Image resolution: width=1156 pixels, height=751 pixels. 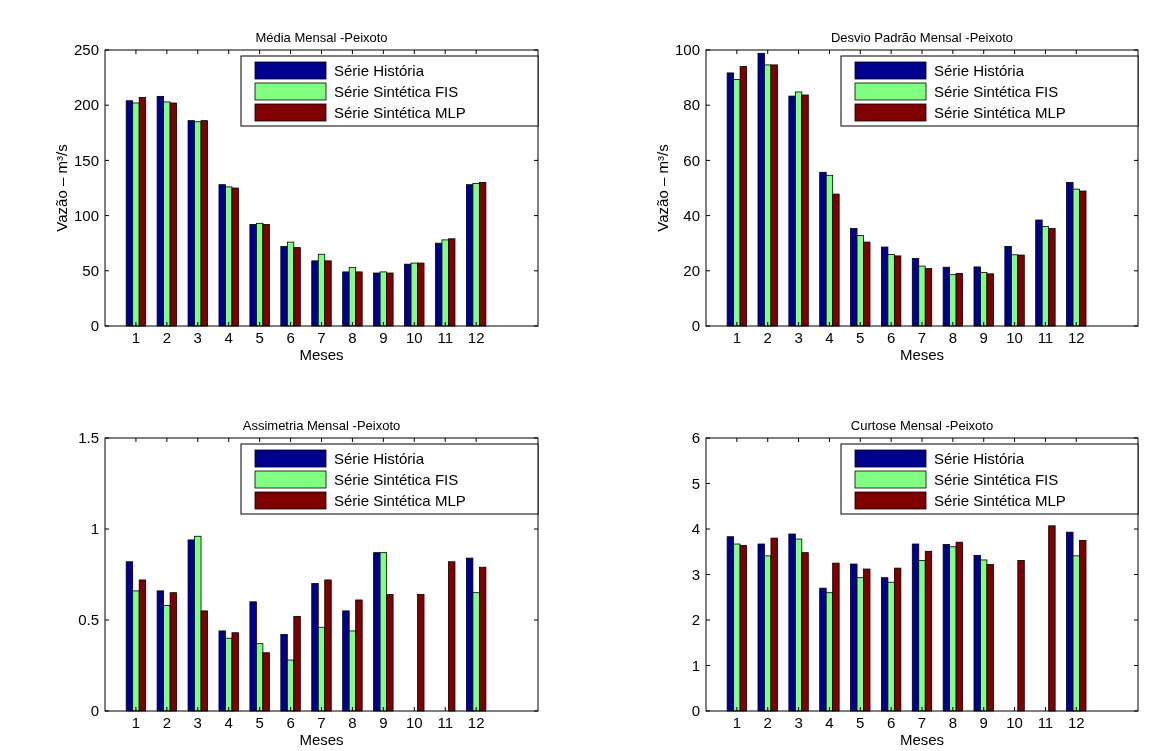 I want to click on y-tick-label: 0.5, so click(x=88, y=620).